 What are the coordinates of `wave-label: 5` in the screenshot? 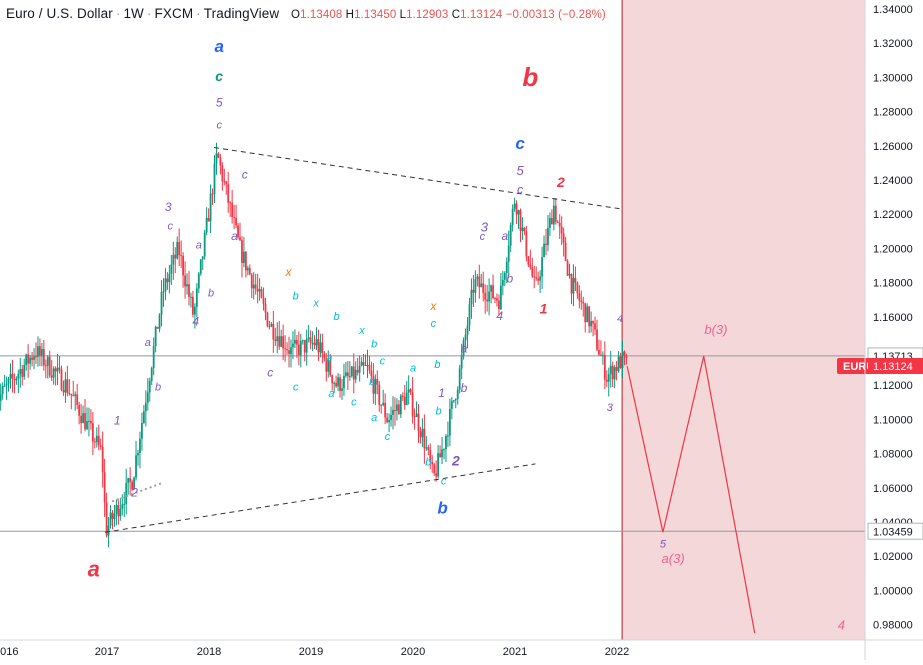 It's located at (663, 545).